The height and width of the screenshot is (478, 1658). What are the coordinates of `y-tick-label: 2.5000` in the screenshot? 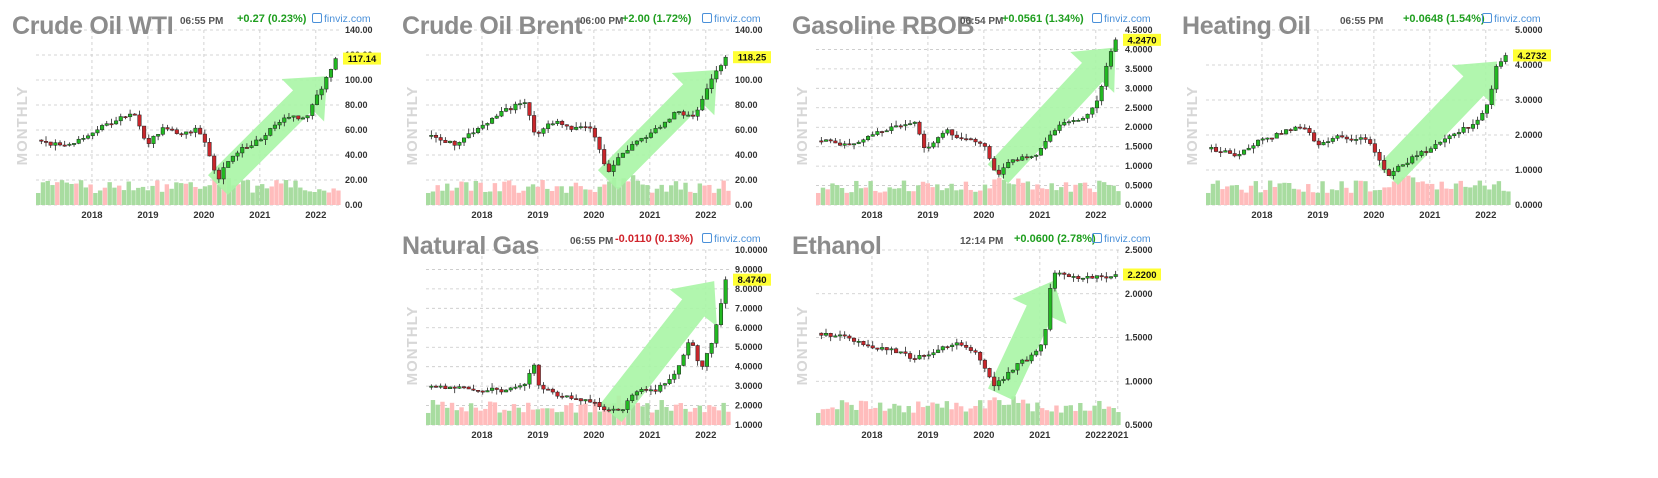 It's located at (1139, 108).